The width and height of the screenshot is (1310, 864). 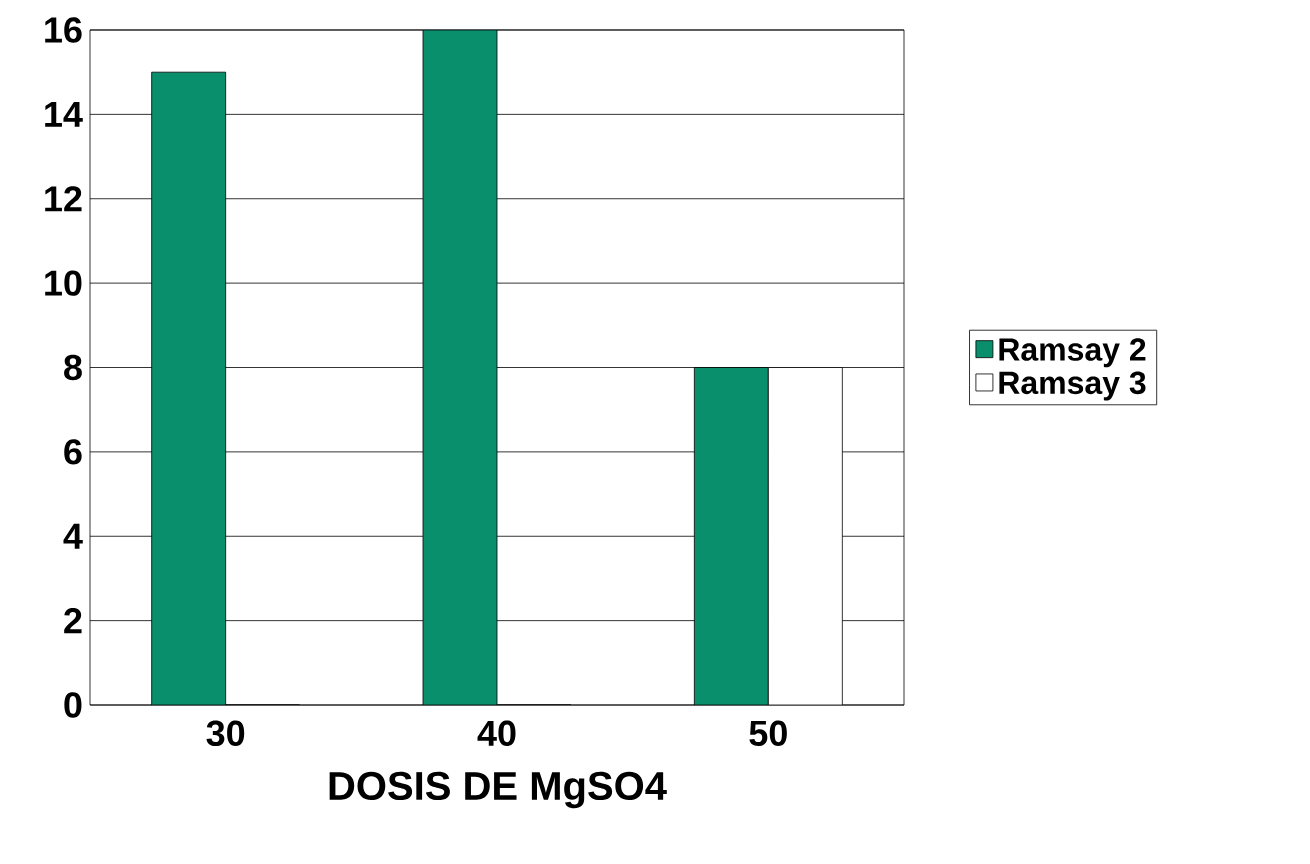 What do you see at coordinates (73, 621) in the screenshot?
I see `y-tick-label: 2` at bounding box center [73, 621].